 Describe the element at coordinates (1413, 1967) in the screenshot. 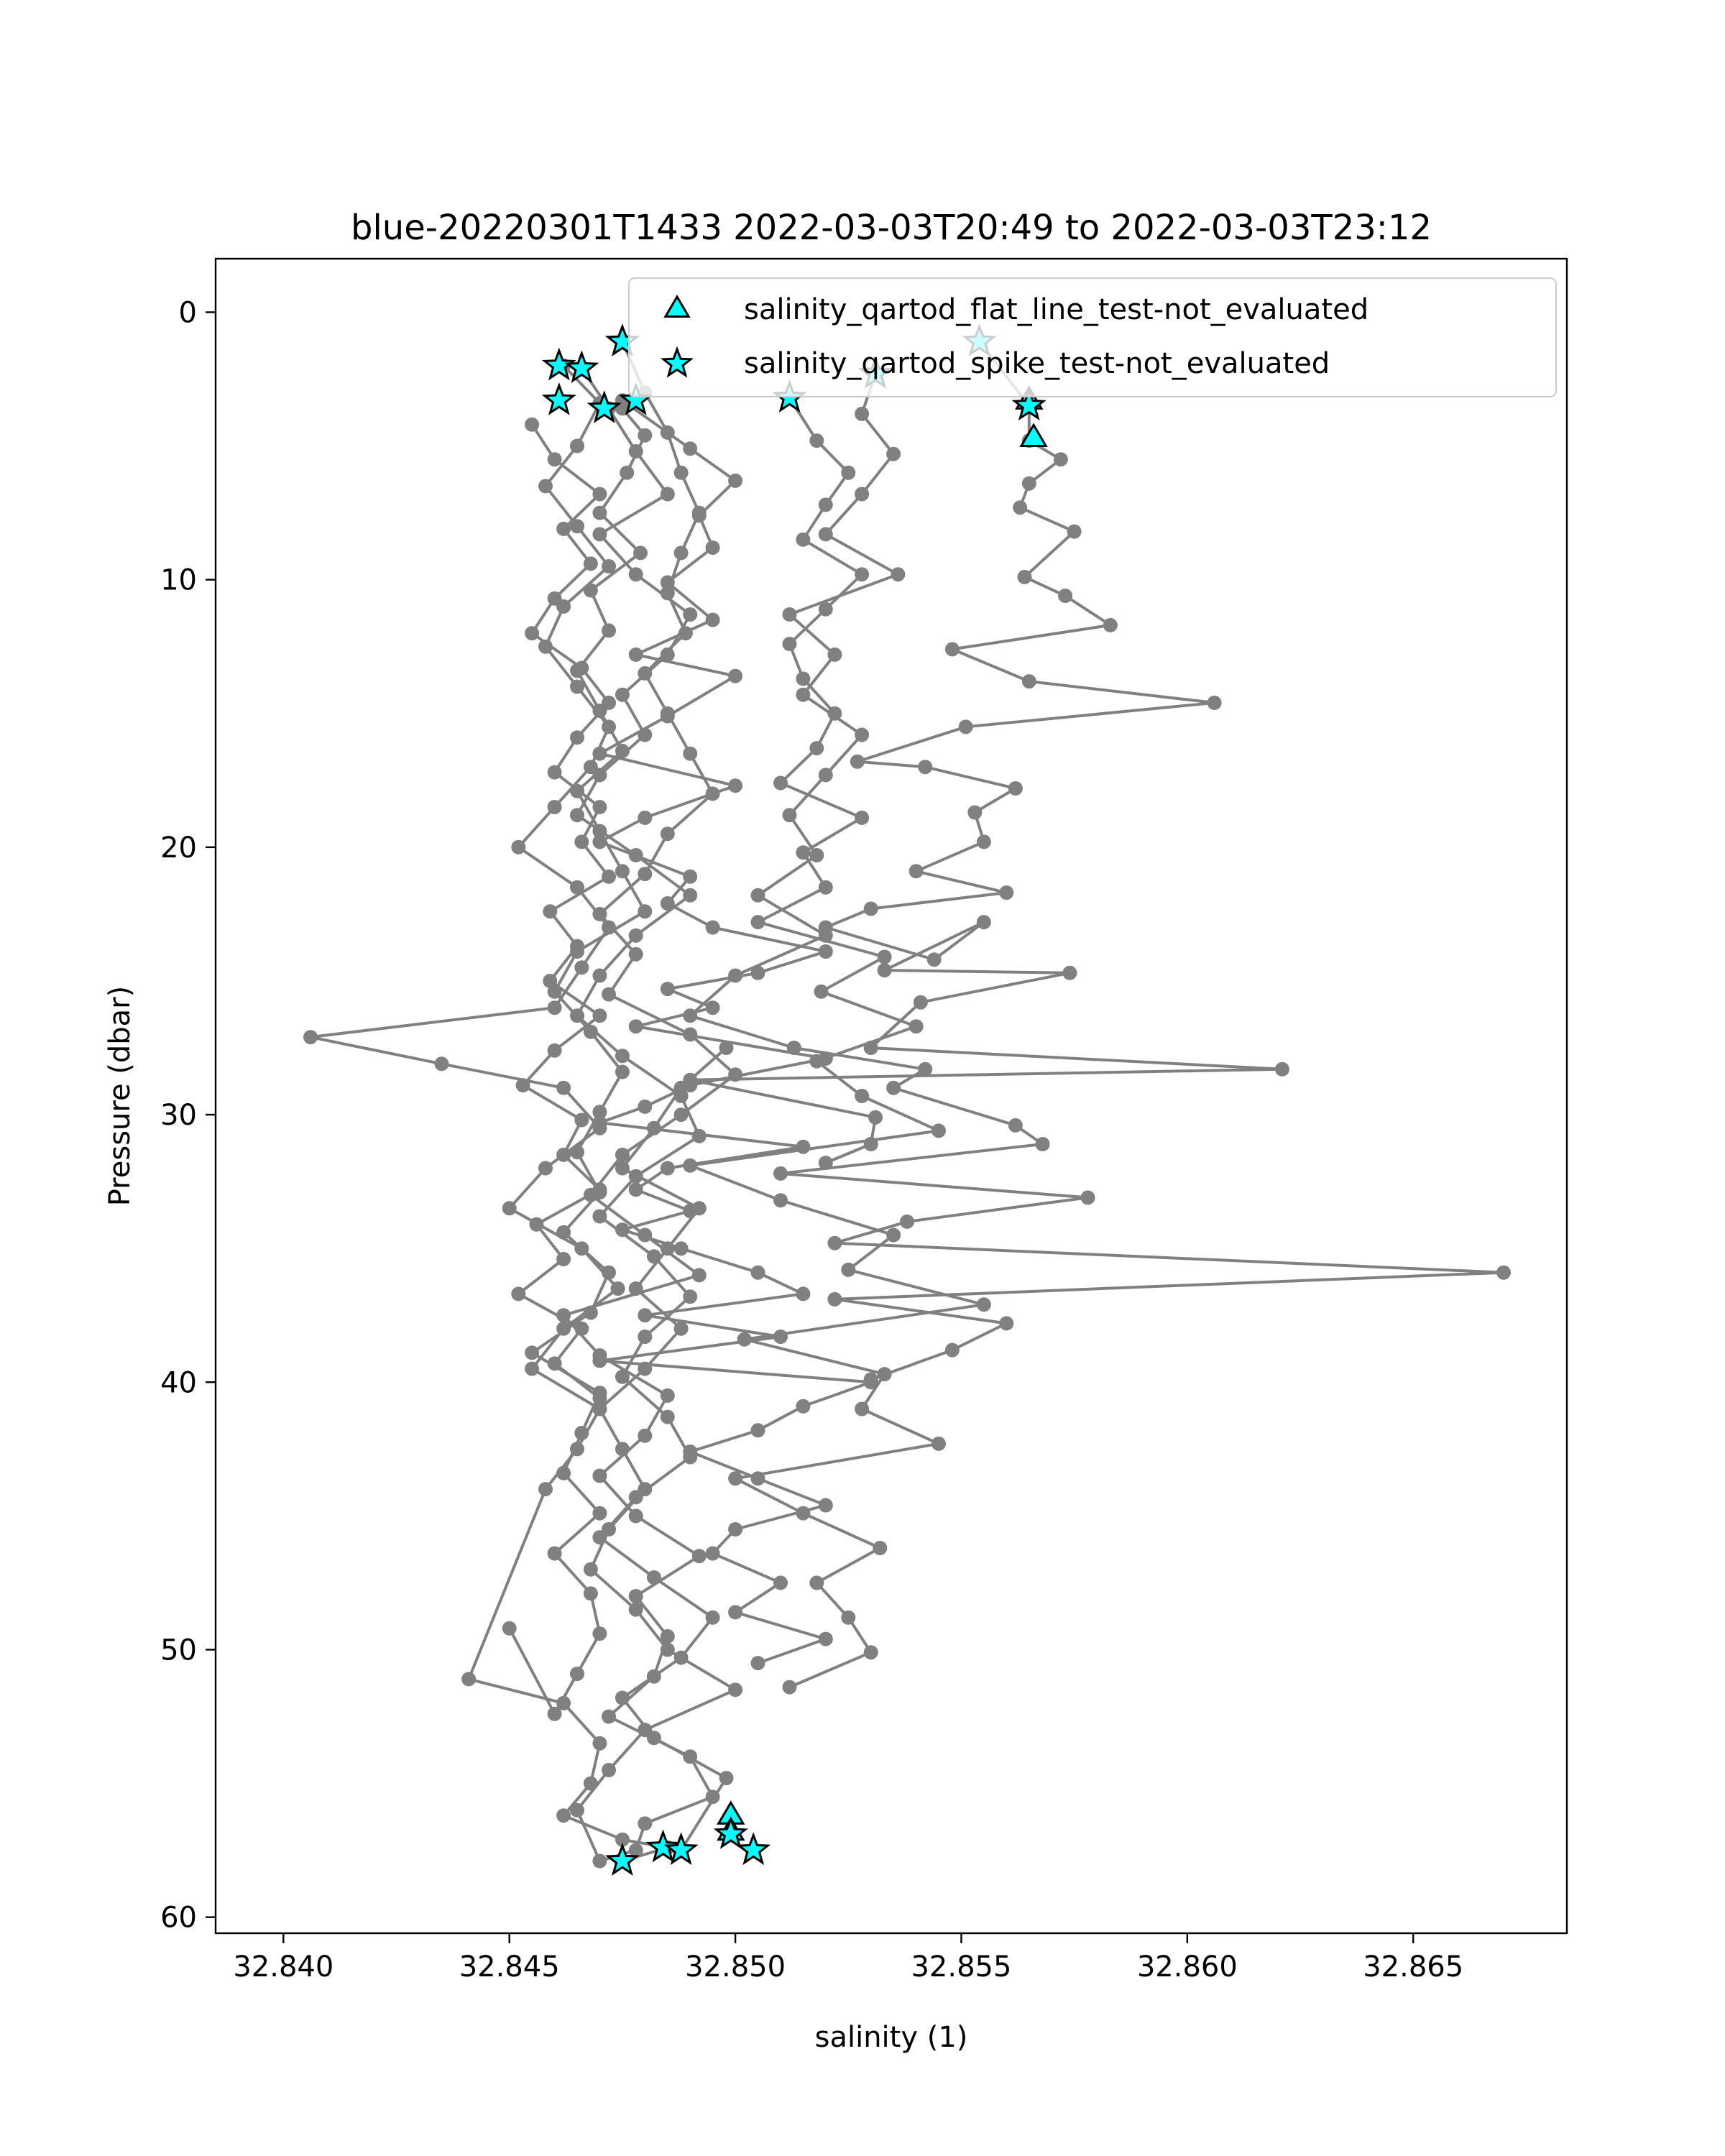

I see `x-tick-label: 32.865` at that location.